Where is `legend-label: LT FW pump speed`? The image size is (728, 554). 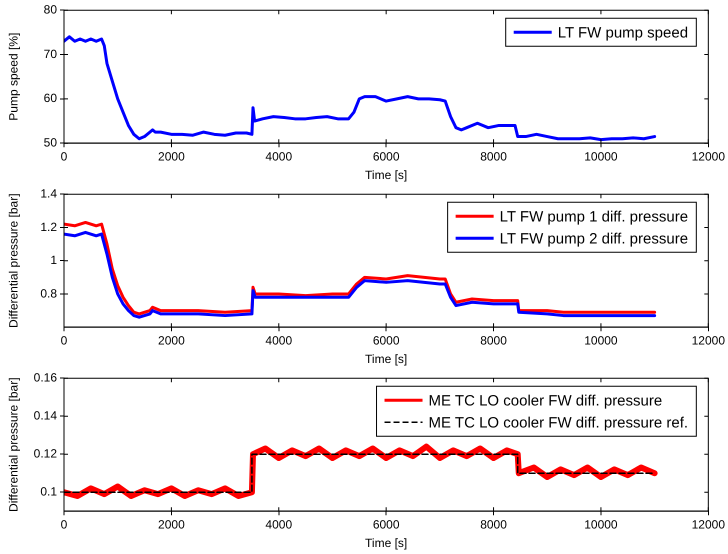 legend-label: LT FW pump speed is located at coordinates (623, 33).